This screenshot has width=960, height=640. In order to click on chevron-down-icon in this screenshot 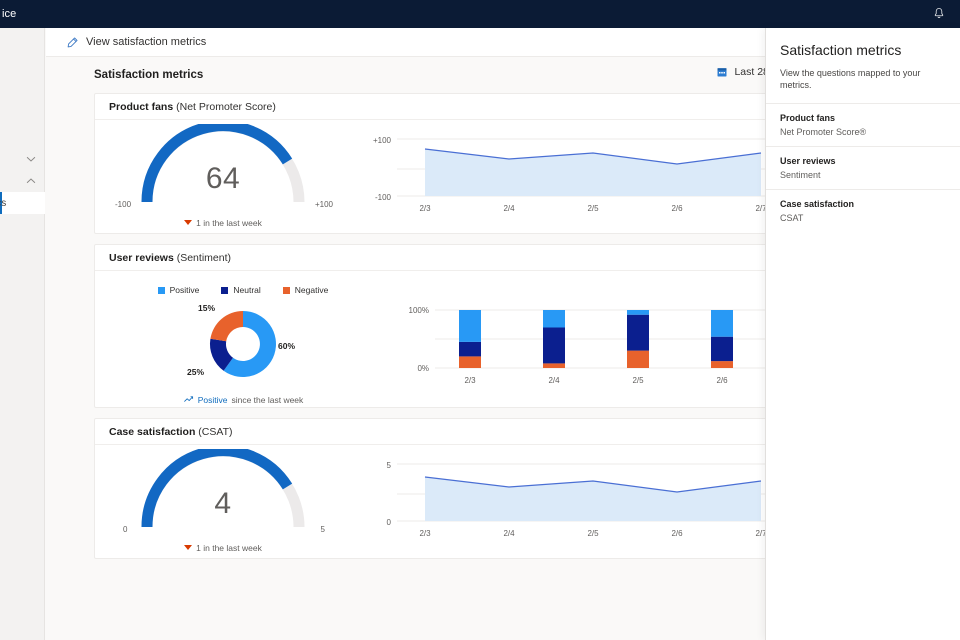, I will do `click(31, 159)`.